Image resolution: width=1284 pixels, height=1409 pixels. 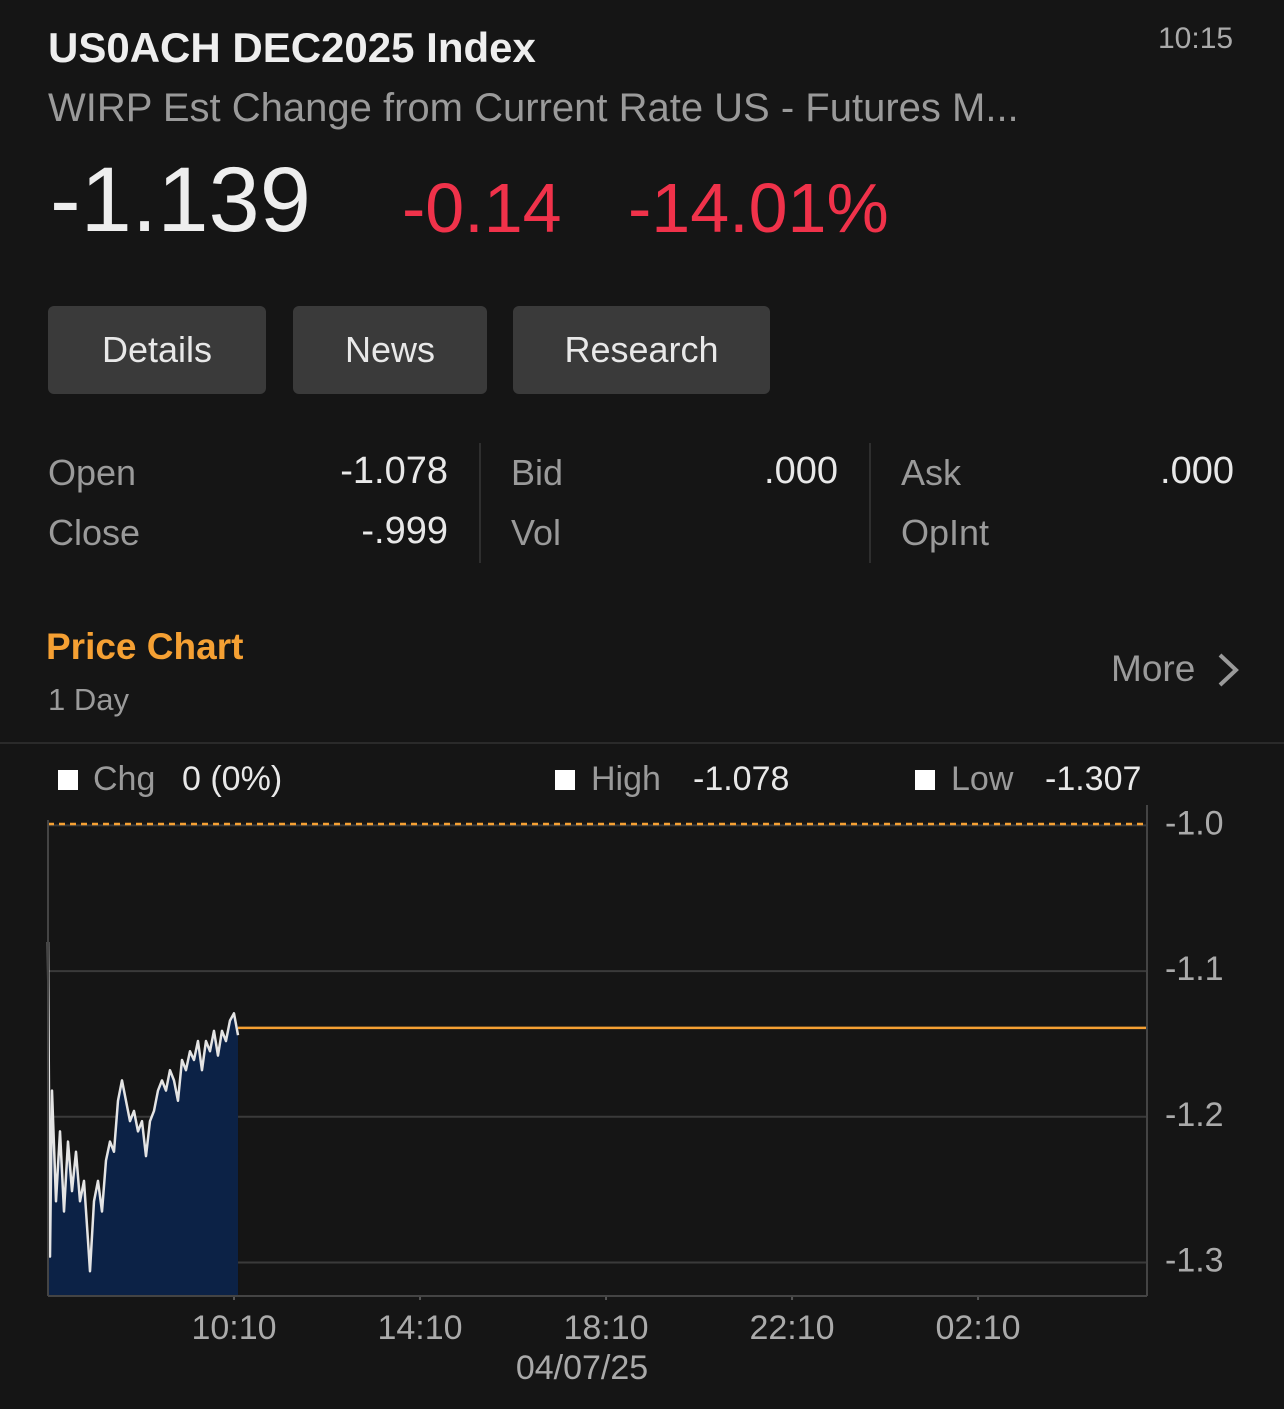 I want to click on section-title: Price Chart, so click(x=145, y=646).